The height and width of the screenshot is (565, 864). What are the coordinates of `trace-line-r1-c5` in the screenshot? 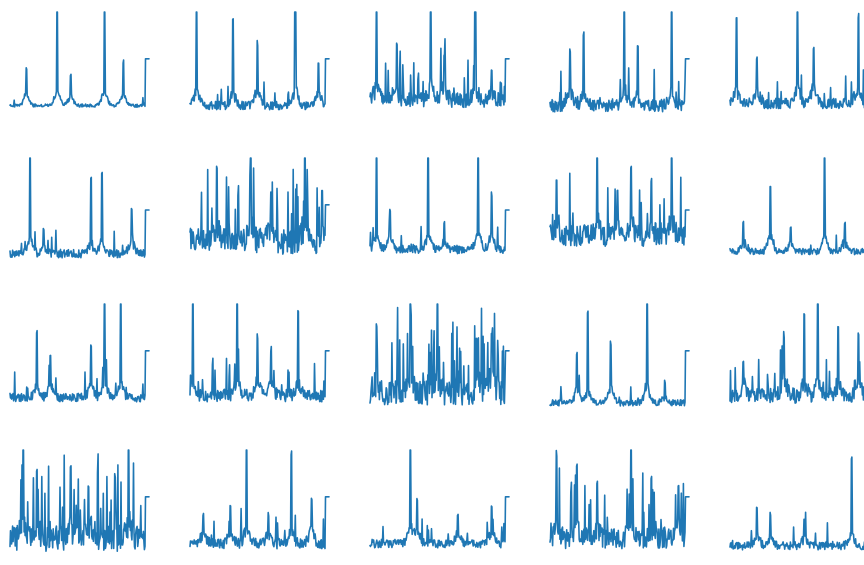 It's located at (796, 60).